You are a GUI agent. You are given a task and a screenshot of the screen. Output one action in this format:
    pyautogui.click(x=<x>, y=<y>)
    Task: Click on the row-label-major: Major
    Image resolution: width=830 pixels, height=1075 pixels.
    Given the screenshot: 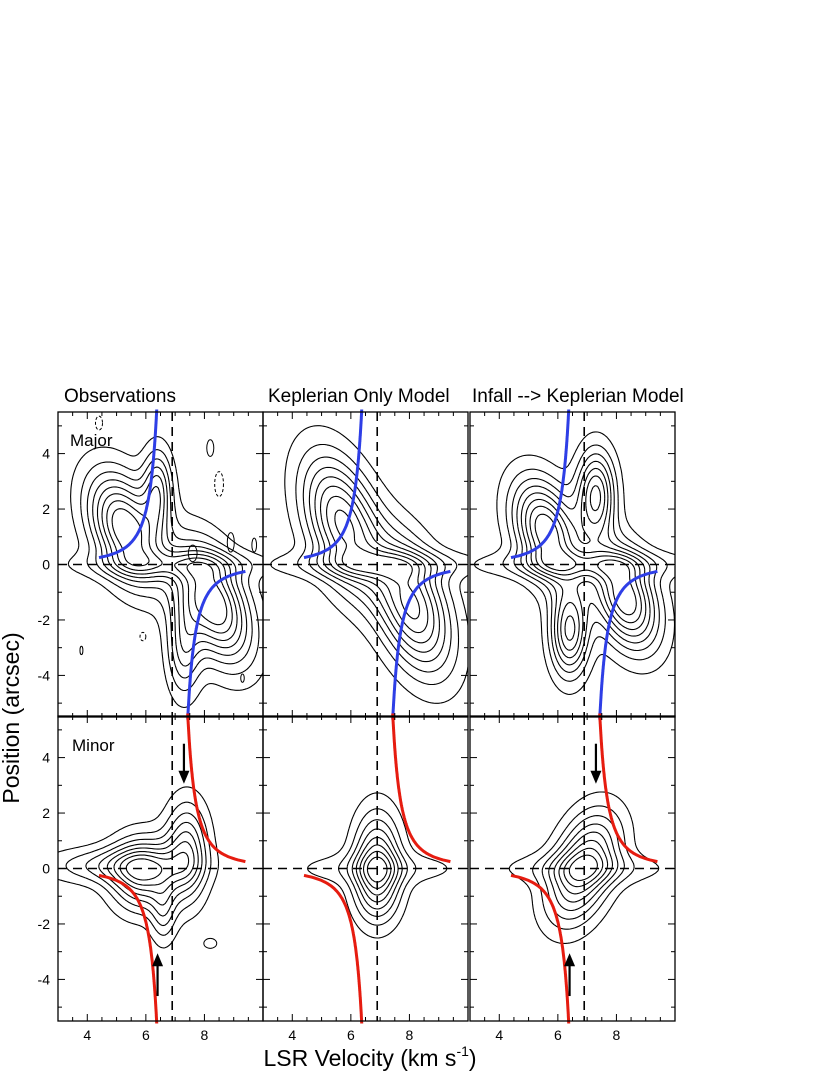 What is the action you would take?
    pyautogui.click(x=91, y=440)
    